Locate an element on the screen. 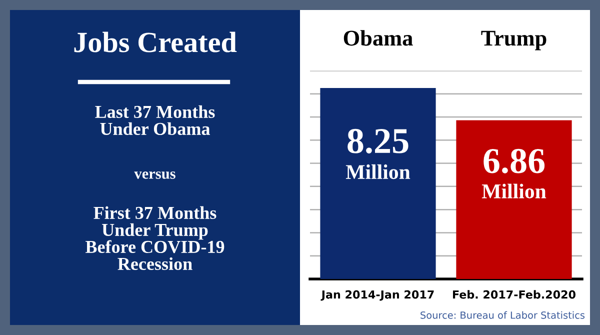  source-note: Source: Bureau of Labor Statistics is located at coordinates (502, 315).